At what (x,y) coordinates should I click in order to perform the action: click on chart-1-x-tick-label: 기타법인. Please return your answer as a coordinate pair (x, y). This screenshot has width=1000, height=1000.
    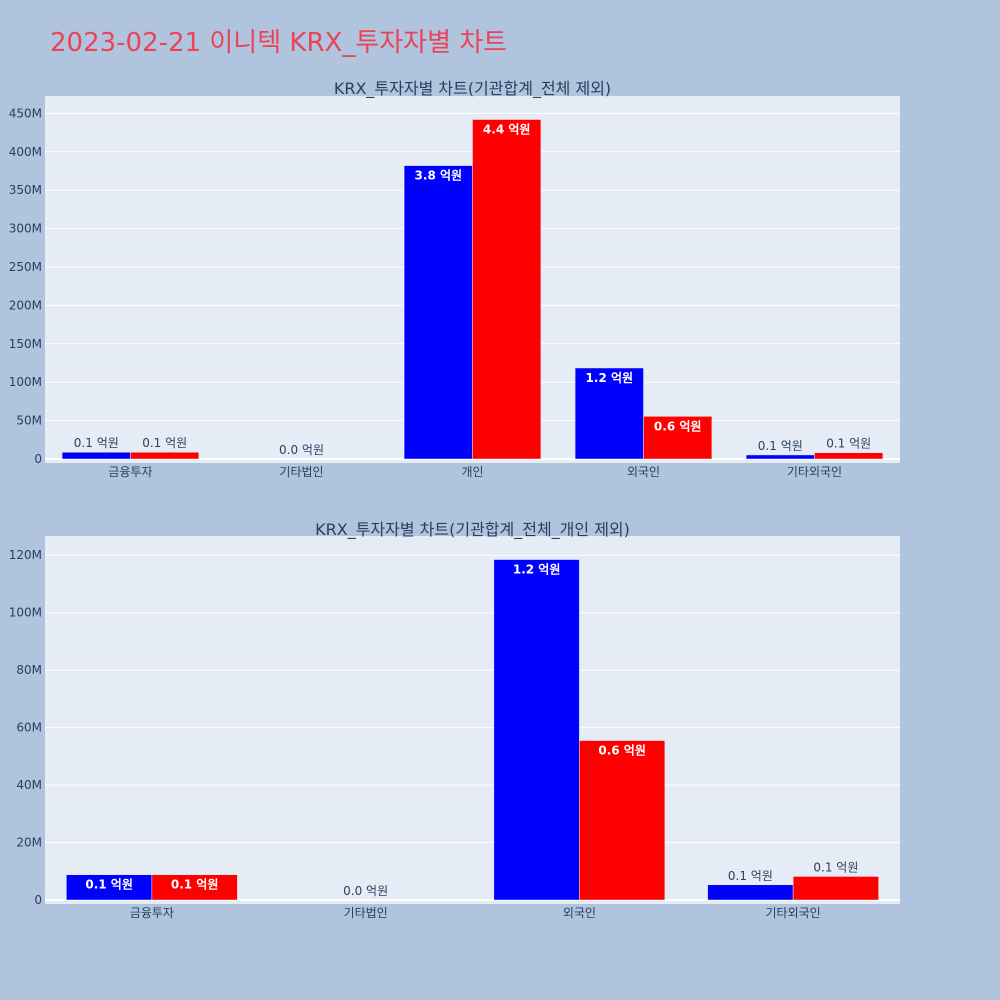
    Looking at the image, I should click on (301, 472).